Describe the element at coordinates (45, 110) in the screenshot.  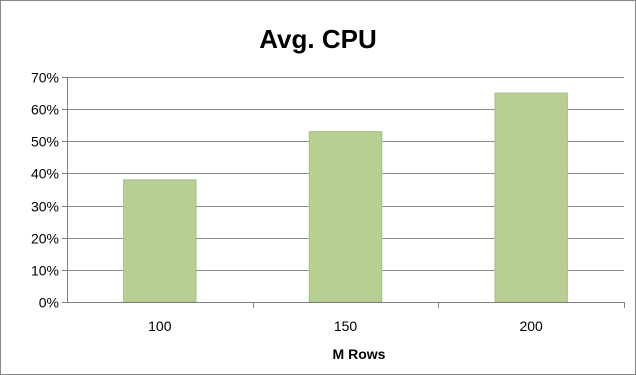
I see `y-tick-label: 60%` at that location.